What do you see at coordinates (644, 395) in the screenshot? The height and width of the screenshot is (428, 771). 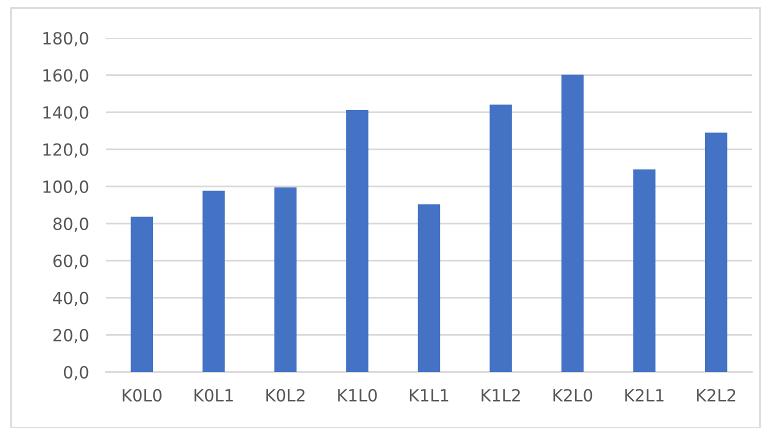 I see `x-tick-label: K2L1` at bounding box center [644, 395].